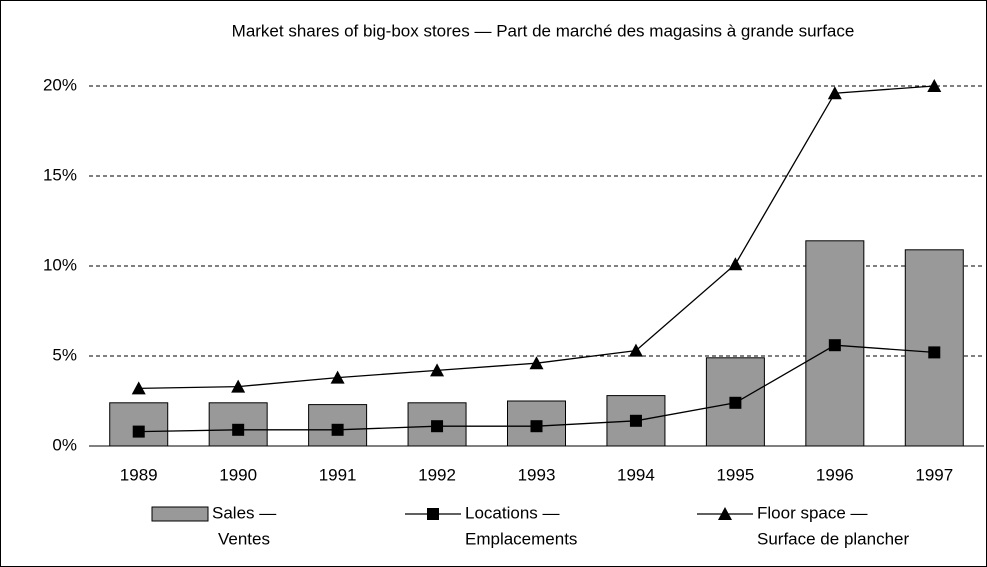 This screenshot has height=567, width=987. What do you see at coordinates (537, 474) in the screenshot?
I see `x-tick-label: 1993` at bounding box center [537, 474].